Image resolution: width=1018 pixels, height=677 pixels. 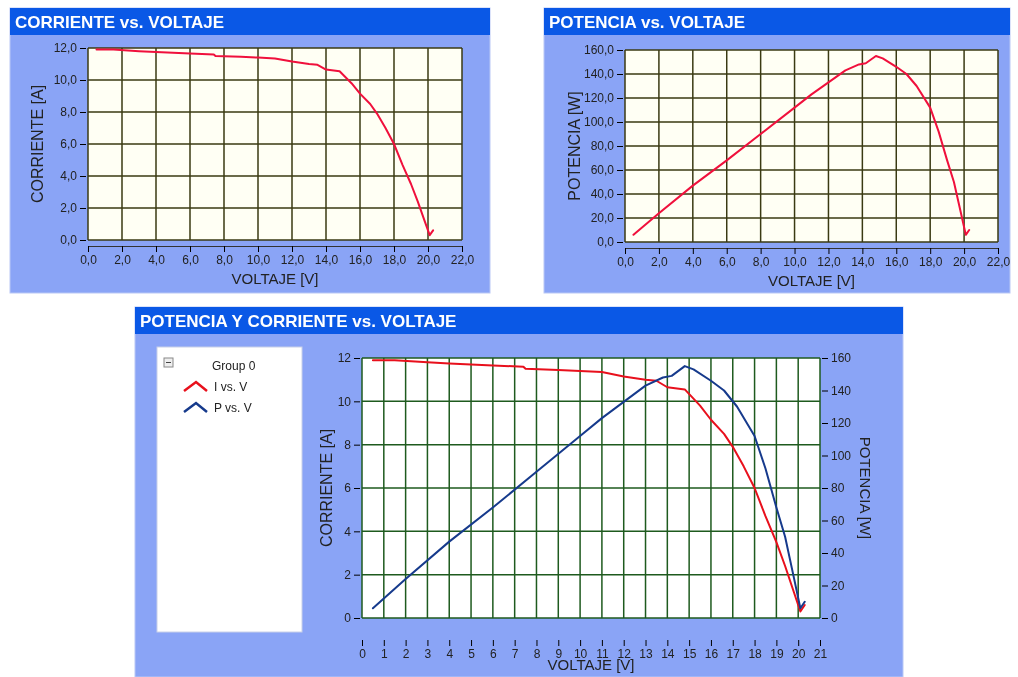 What do you see at coordinates (559, 653) in the screenshot?
I see `x-tick-label: 9` at bounding box center [559, 653].